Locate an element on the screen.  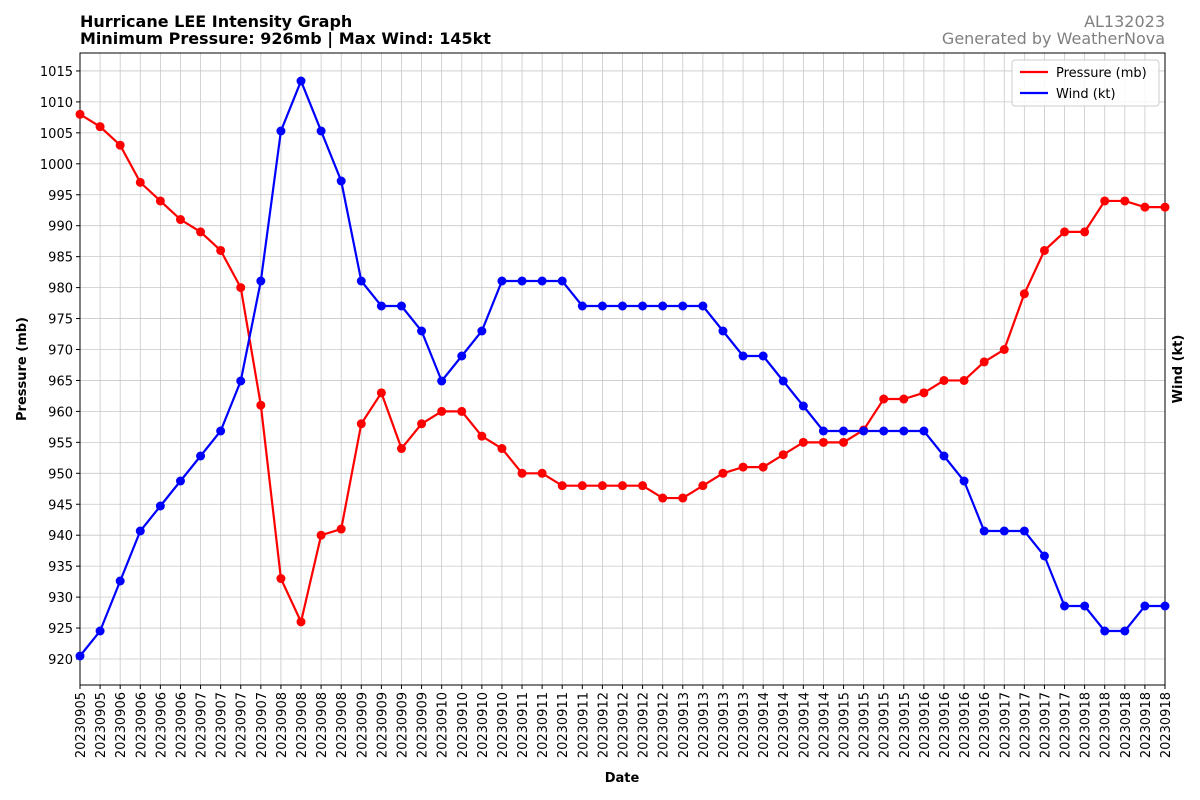
chart-title: Hurricane LEE Intensity Graph is located at coordinates (216, 21).